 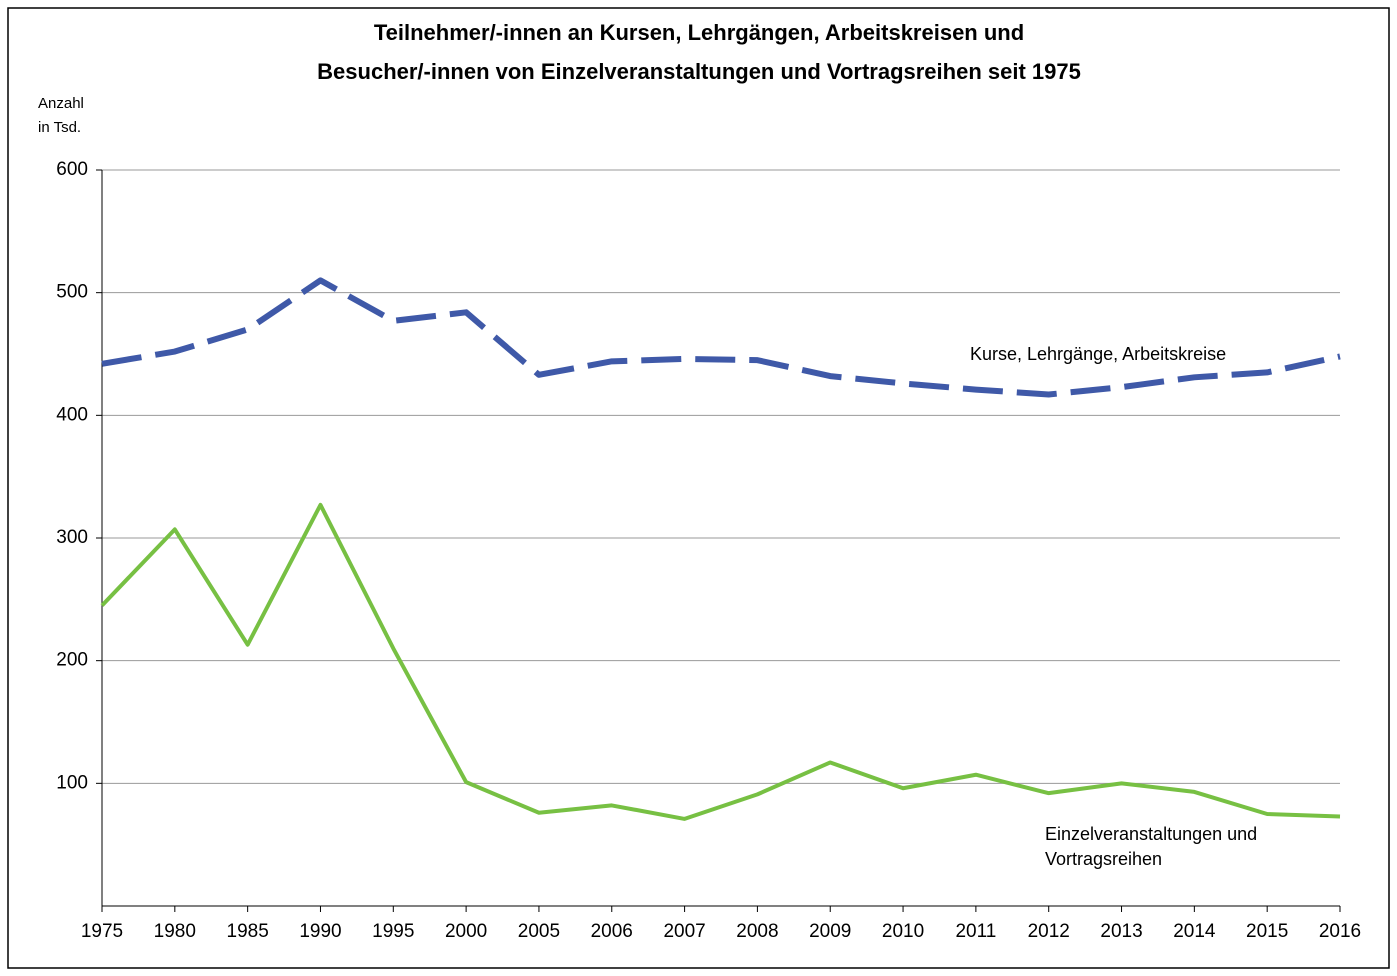 What do you see at coordinates (320, 931) in the screenshot?
I see `x-tick-label: 1990` at bounding box center [320, 931].